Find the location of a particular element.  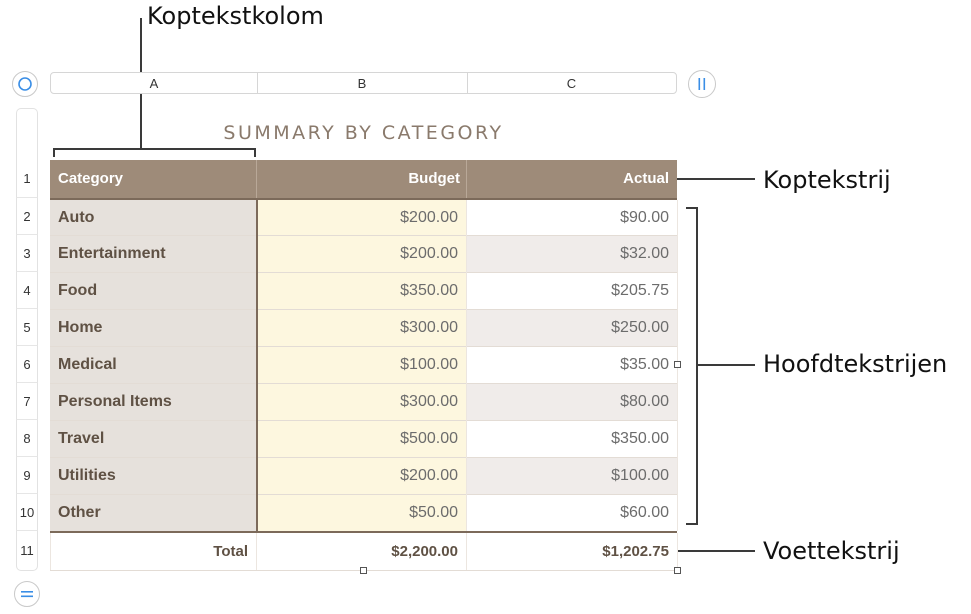

actual-cell: $32.00 is located at coordinates (572, 253).